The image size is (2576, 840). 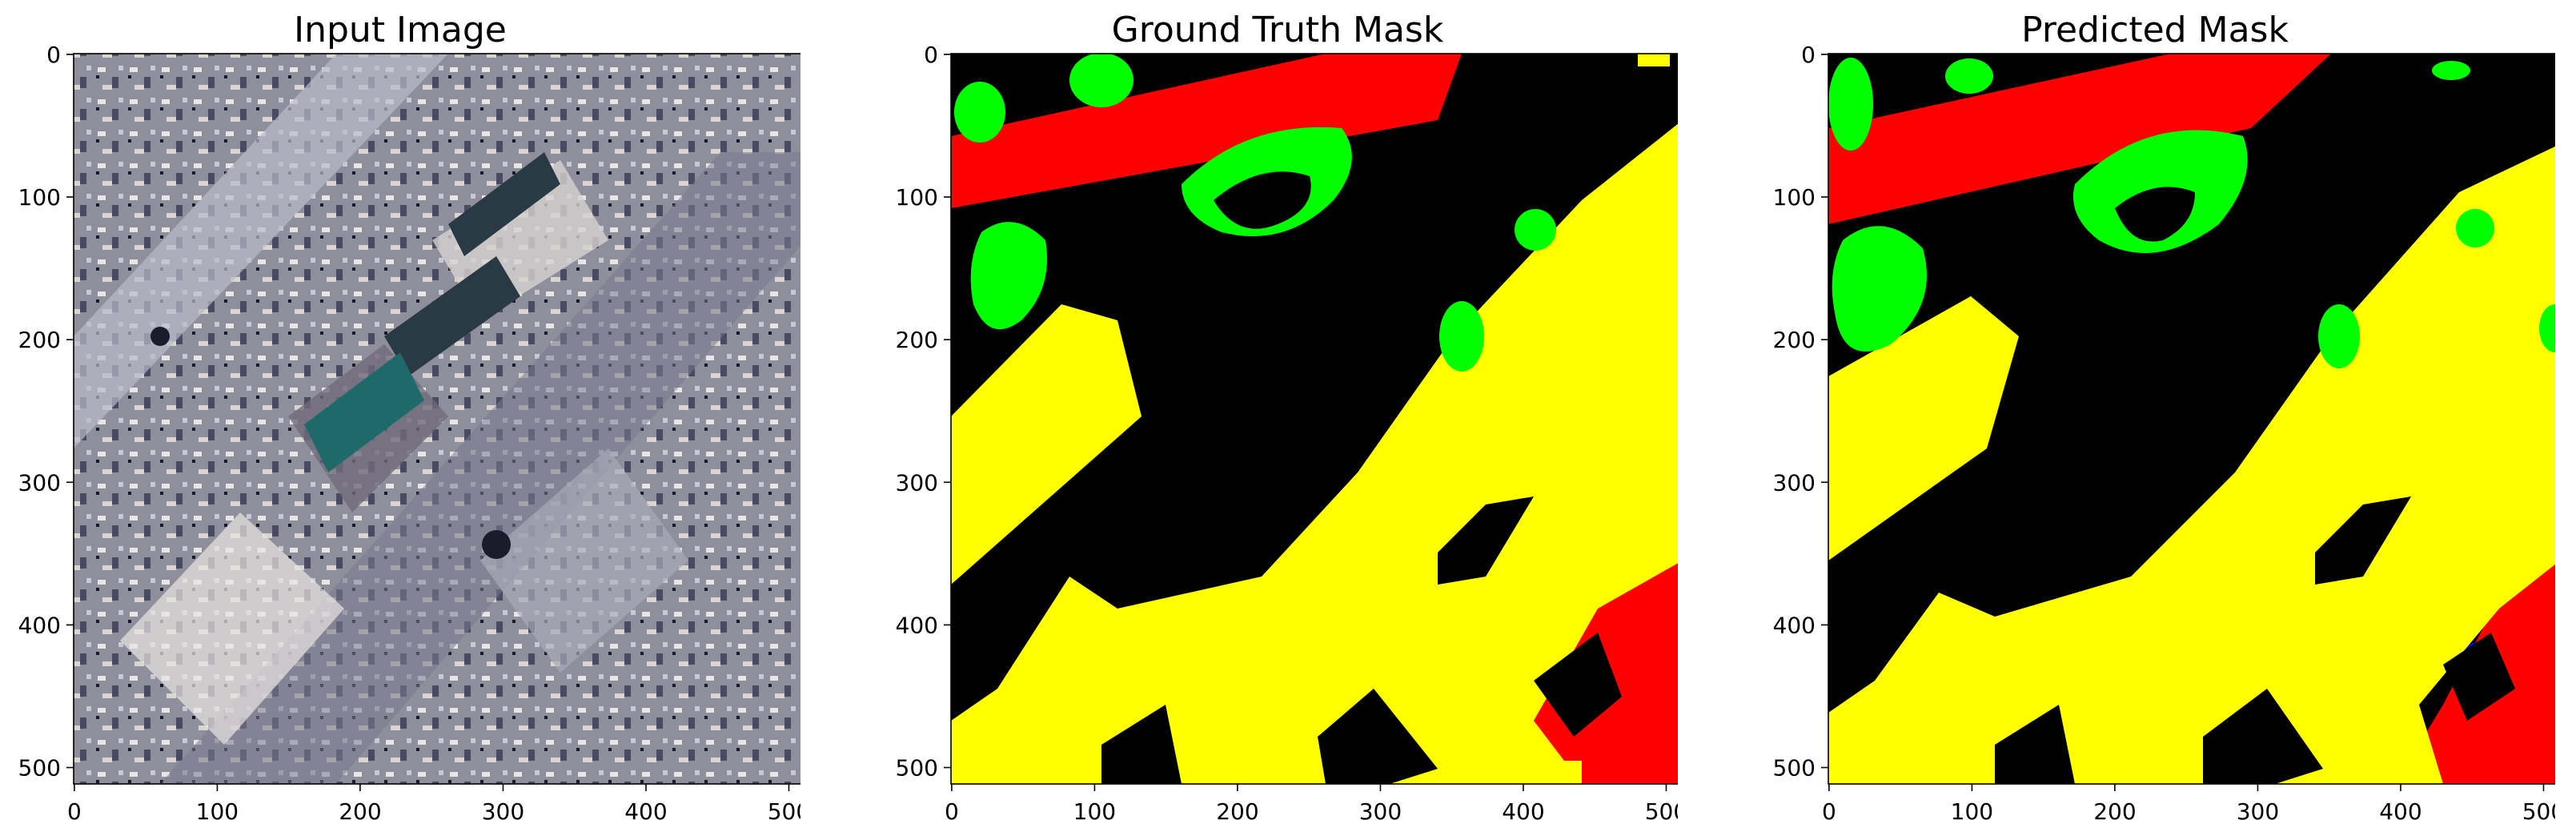 What do you see at coordinates (400, 30) in the screenshot?
I see `panel-title: Input Image` at bounding box center [400, 30].